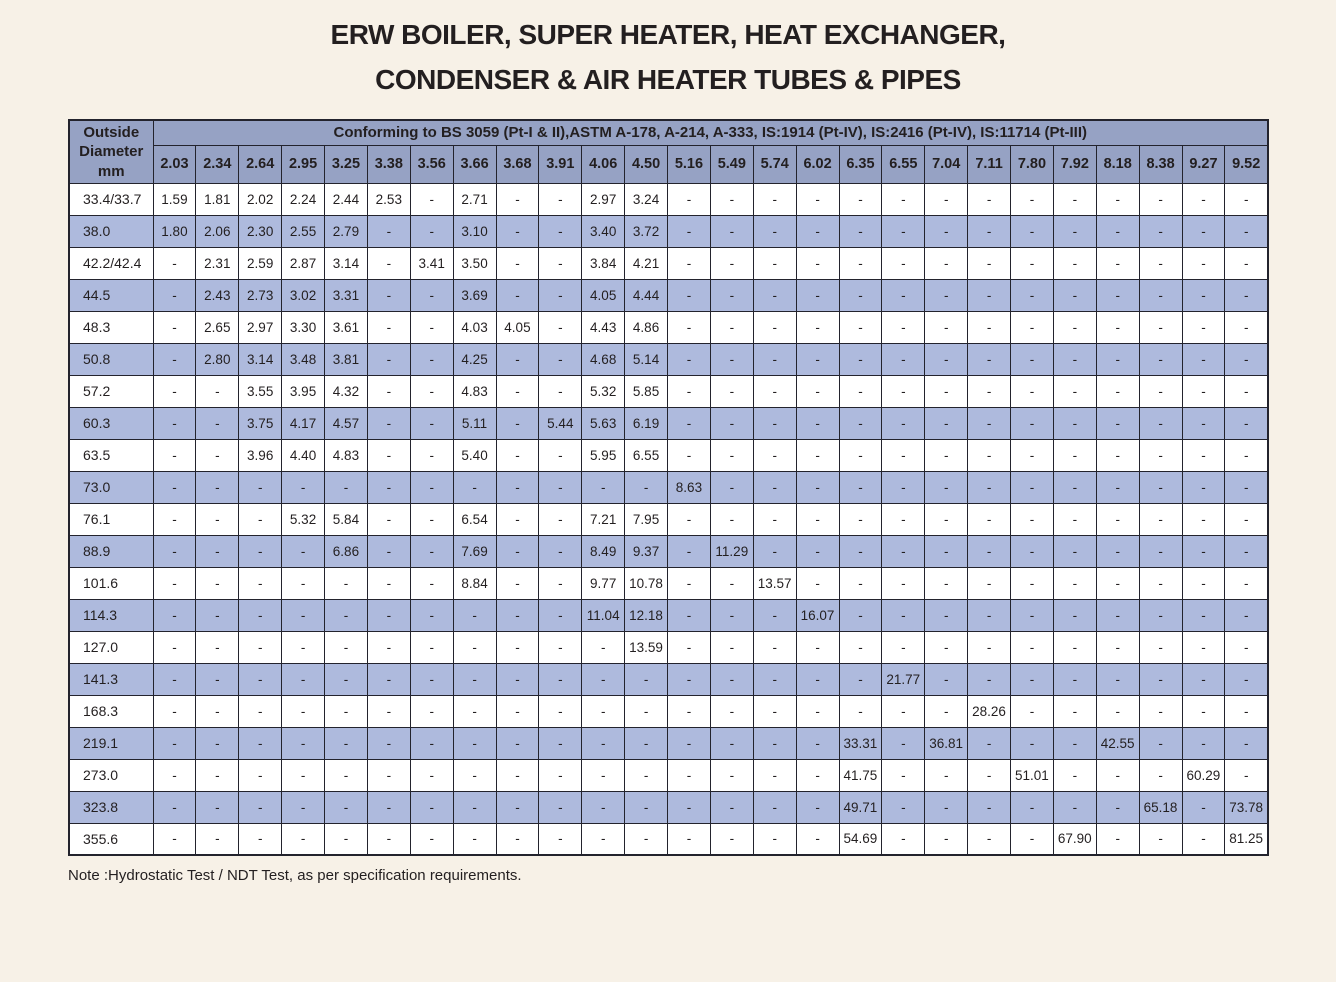  What do you see at coordinates (111, 359) in the screenshot?
I see `outside-diameter-cell: 50.8` at bounding box center [111, 359].